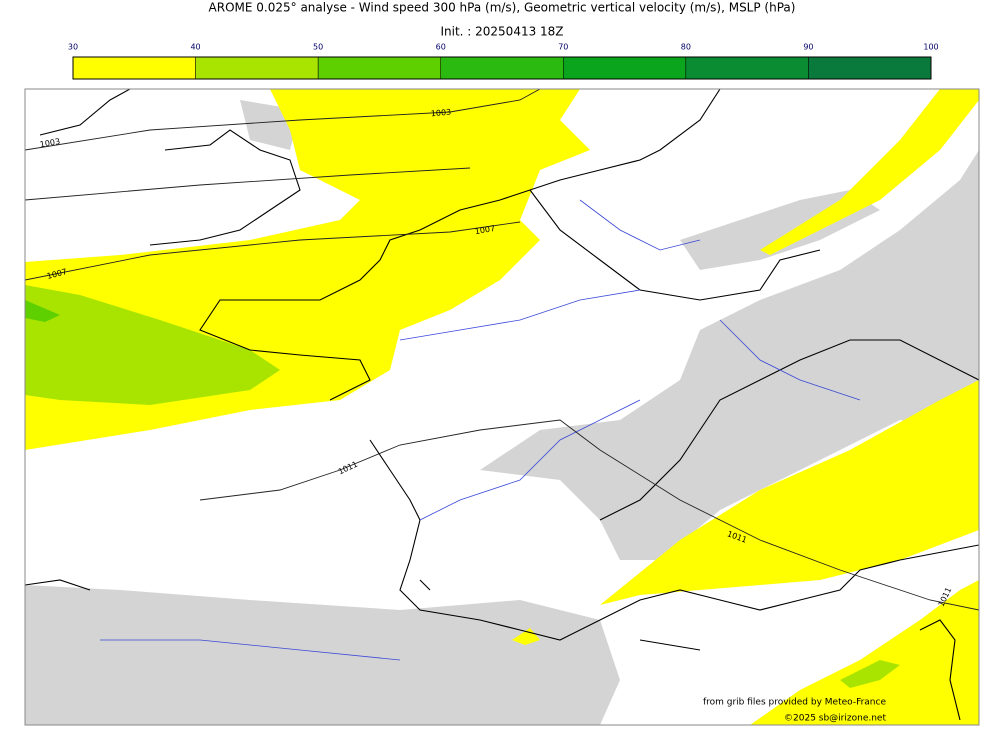  I want to click on colorbar-tick-label: 90, so click(808, 47).